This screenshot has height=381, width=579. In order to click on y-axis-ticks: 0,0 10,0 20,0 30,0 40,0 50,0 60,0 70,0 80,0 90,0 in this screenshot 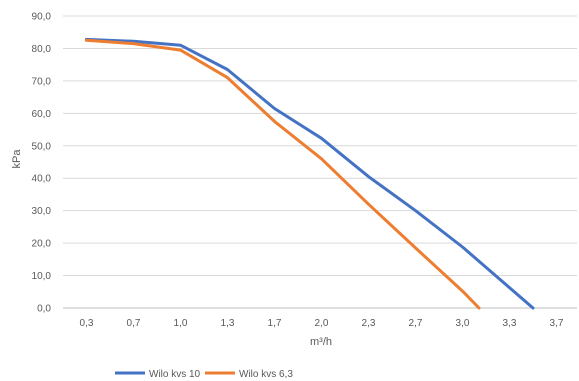, I will do `click(42, 163)`.